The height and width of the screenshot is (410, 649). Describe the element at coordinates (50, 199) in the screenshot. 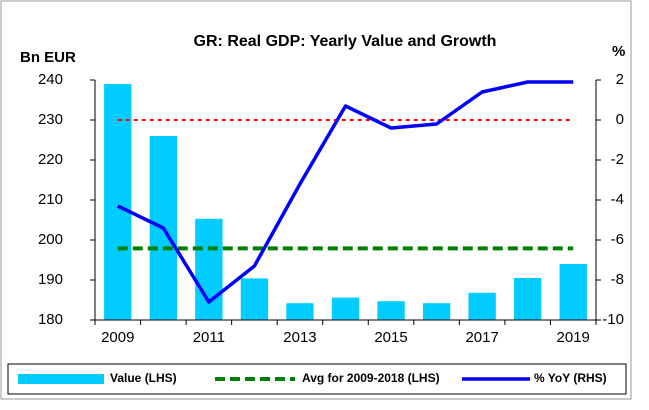

I see `y-tick-label: 210` at that location.